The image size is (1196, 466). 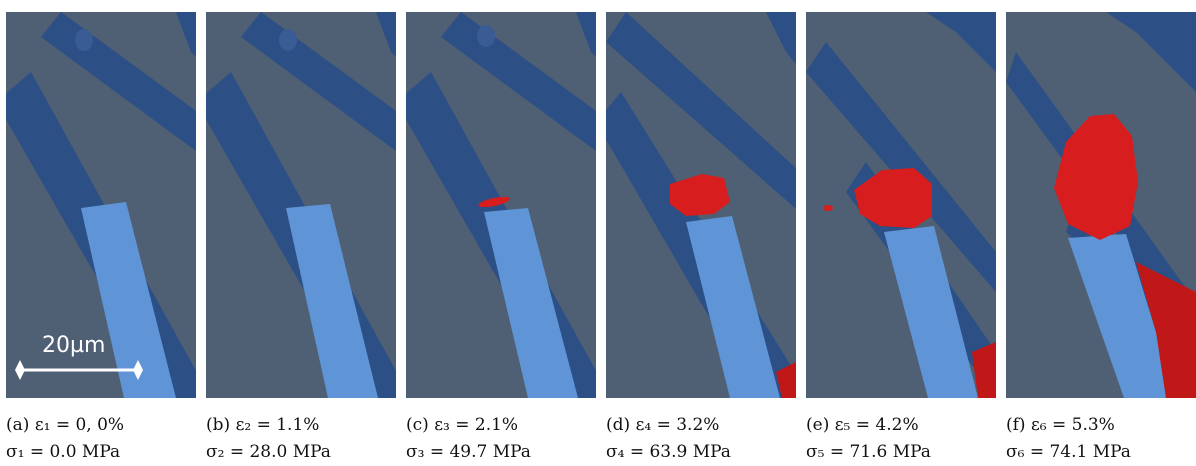 What do you see at coordinates (868, 452) in the screenshot?
I see `stress-label: σ₅ = 71.6 MPa` at bounding box center [868, 452].